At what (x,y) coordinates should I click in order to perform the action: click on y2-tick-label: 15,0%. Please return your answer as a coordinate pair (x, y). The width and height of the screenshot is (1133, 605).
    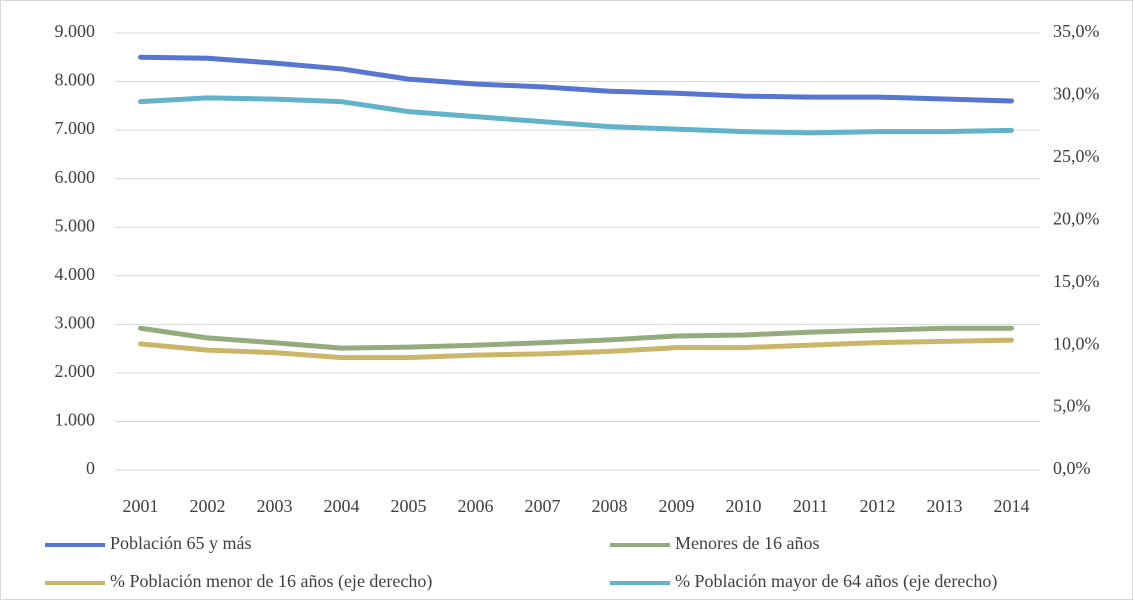
    Looking at the image, I should click on (1076, 281).